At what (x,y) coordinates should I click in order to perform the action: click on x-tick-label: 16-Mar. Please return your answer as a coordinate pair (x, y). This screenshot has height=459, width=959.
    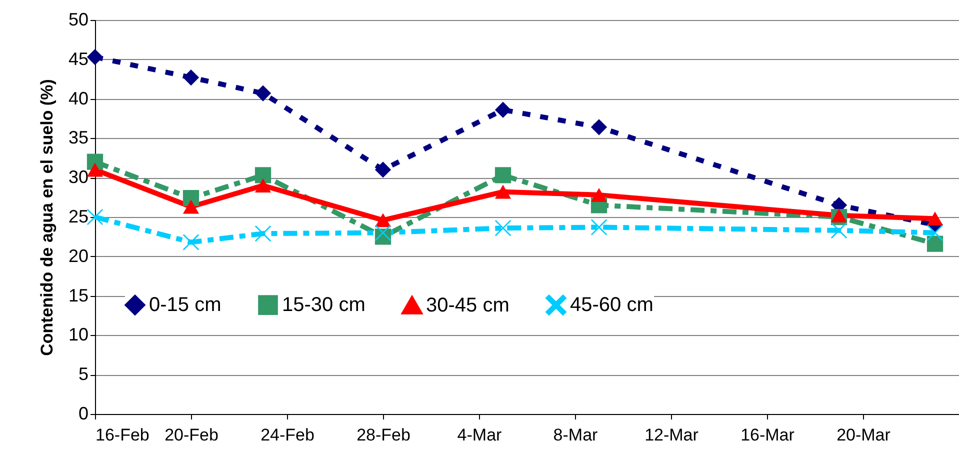
    Looking at the image, I should click on (767, 435).